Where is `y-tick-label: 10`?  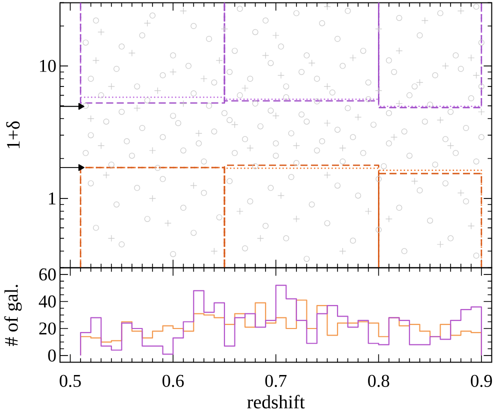
y-tick-label: 10 is located at coordinates (48, 66).